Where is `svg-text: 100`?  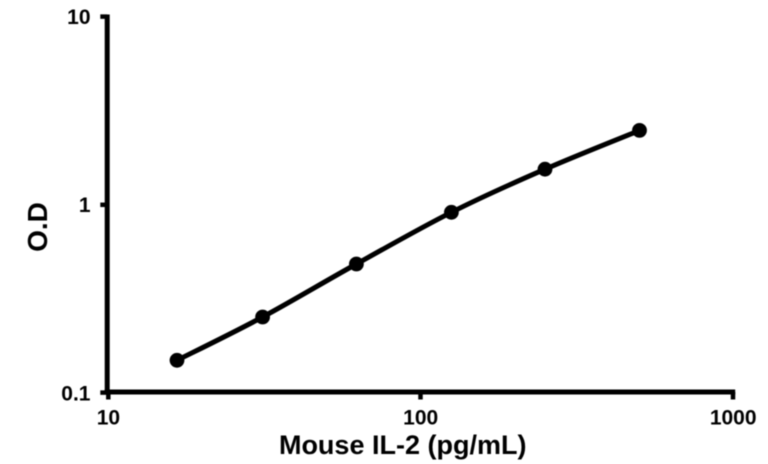 svg-text: 100 is located at coordinates (420, 418).